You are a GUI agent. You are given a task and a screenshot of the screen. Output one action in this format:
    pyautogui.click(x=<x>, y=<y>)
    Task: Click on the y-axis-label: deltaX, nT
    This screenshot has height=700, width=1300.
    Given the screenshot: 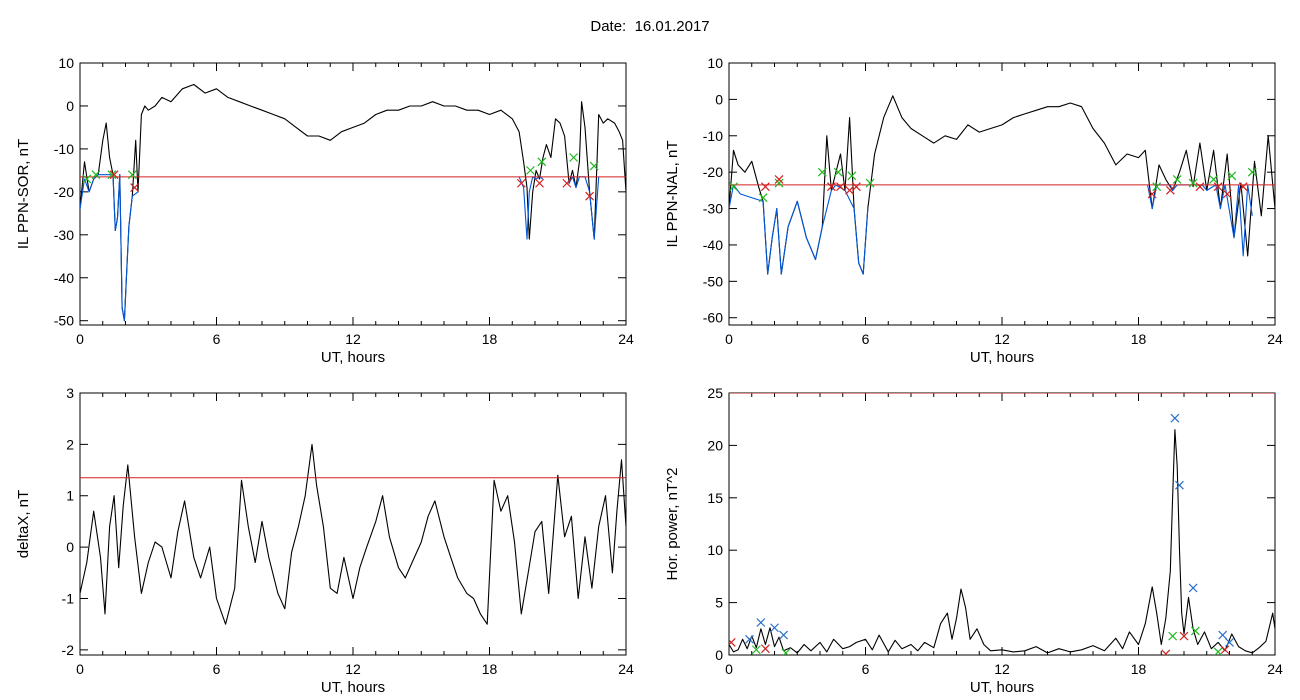 What is the action you would take?
    pyautogui.click(x=23, y=524)
    